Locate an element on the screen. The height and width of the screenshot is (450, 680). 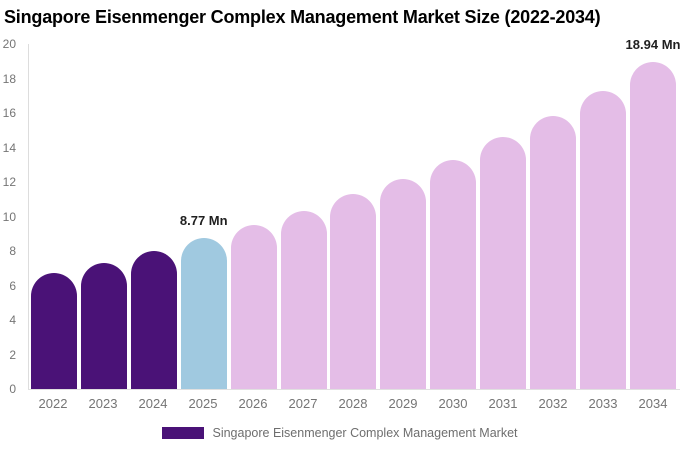
bar-slot-2033 is located at coordinates (603, 216).